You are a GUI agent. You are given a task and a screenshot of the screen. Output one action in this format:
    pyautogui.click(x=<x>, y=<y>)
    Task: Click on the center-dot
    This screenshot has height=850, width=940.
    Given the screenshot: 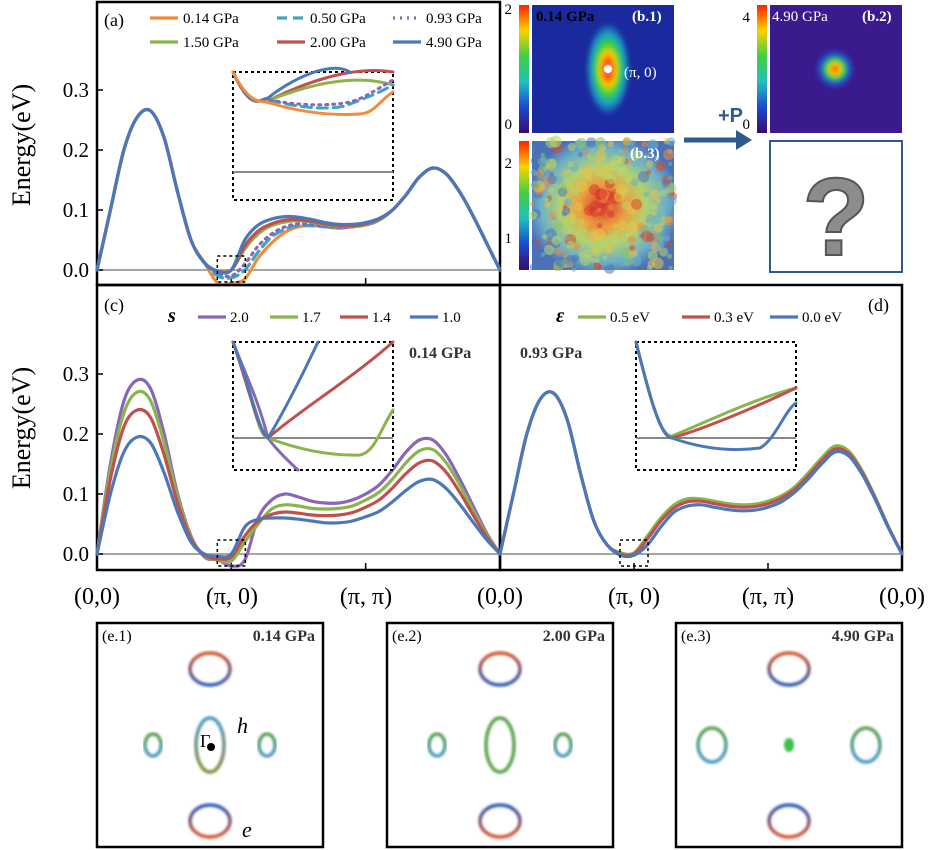 What is the action you would take?
    pyautogui.click(x=789, y=745)
    